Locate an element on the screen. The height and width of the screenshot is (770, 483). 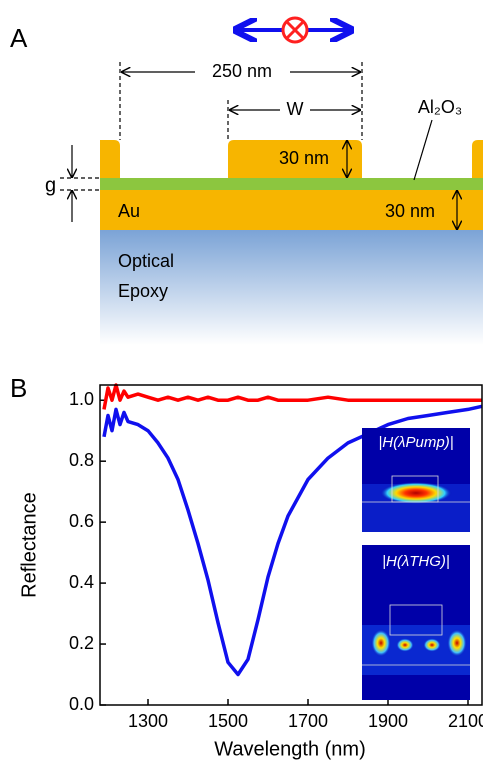
x-tick-label: 2100 is located at coordinates (465, 721).